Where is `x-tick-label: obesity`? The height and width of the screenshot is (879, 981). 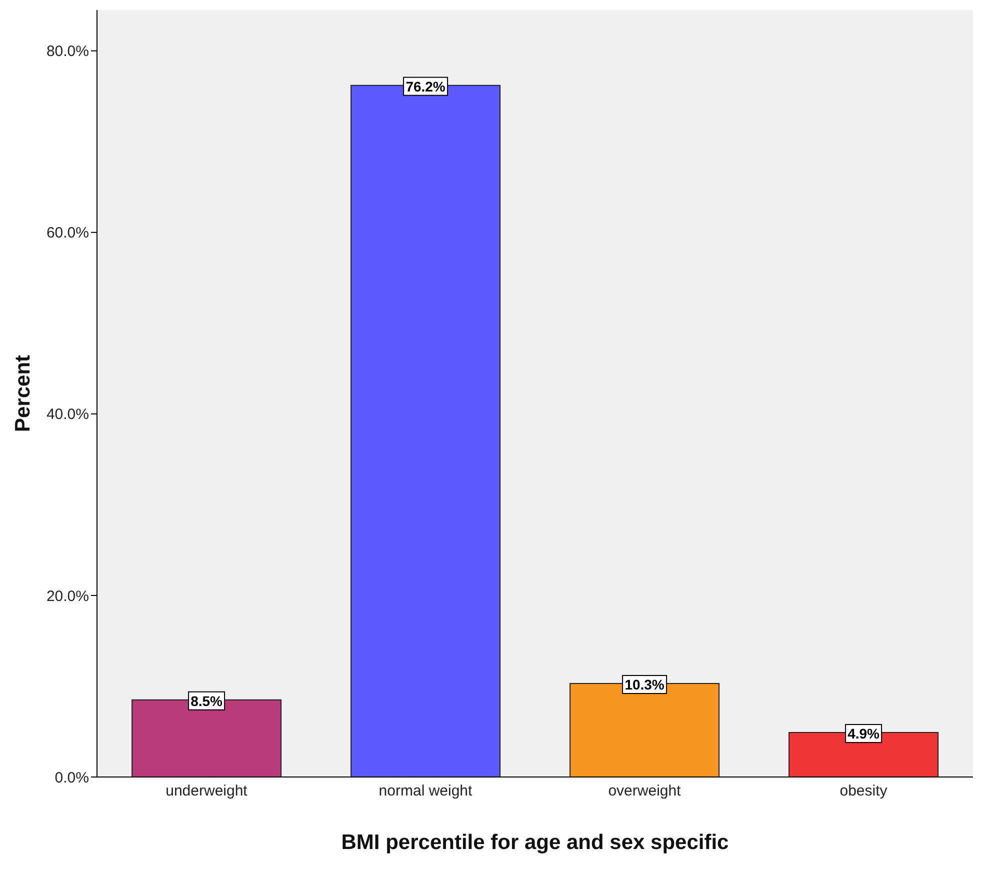 x-tick-label: obesity is located at coordinates (864, 791).